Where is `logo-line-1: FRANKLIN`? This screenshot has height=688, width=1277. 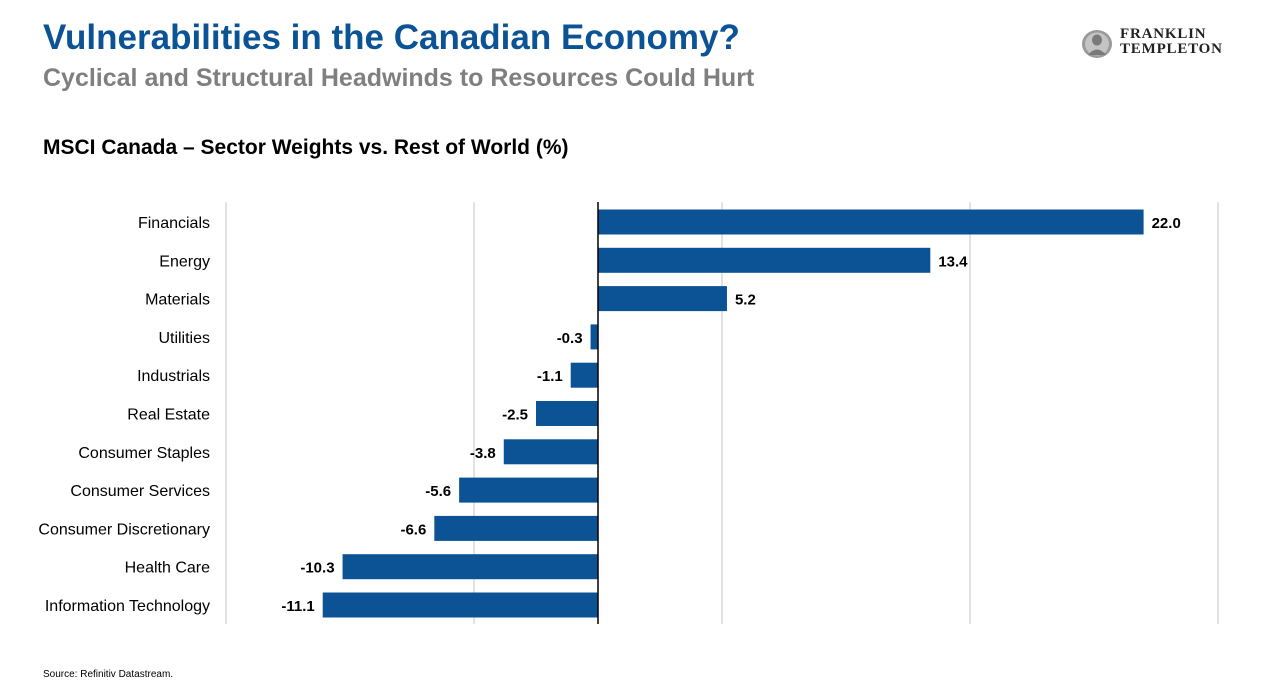 logo-line-1: FRANKLIN is located at coordinates (1163, 34).